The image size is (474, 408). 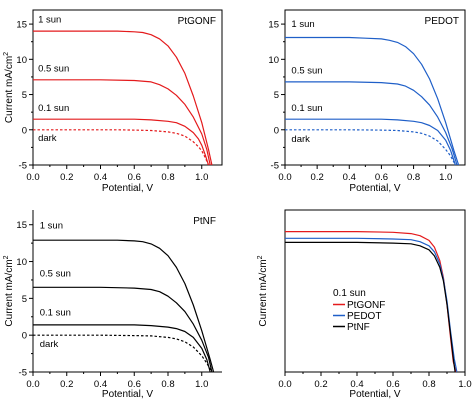 What do you see at coordinates (204, 221) in the screenshot?
I see `panel-label: PtNF` at bounding box center [204, 221].